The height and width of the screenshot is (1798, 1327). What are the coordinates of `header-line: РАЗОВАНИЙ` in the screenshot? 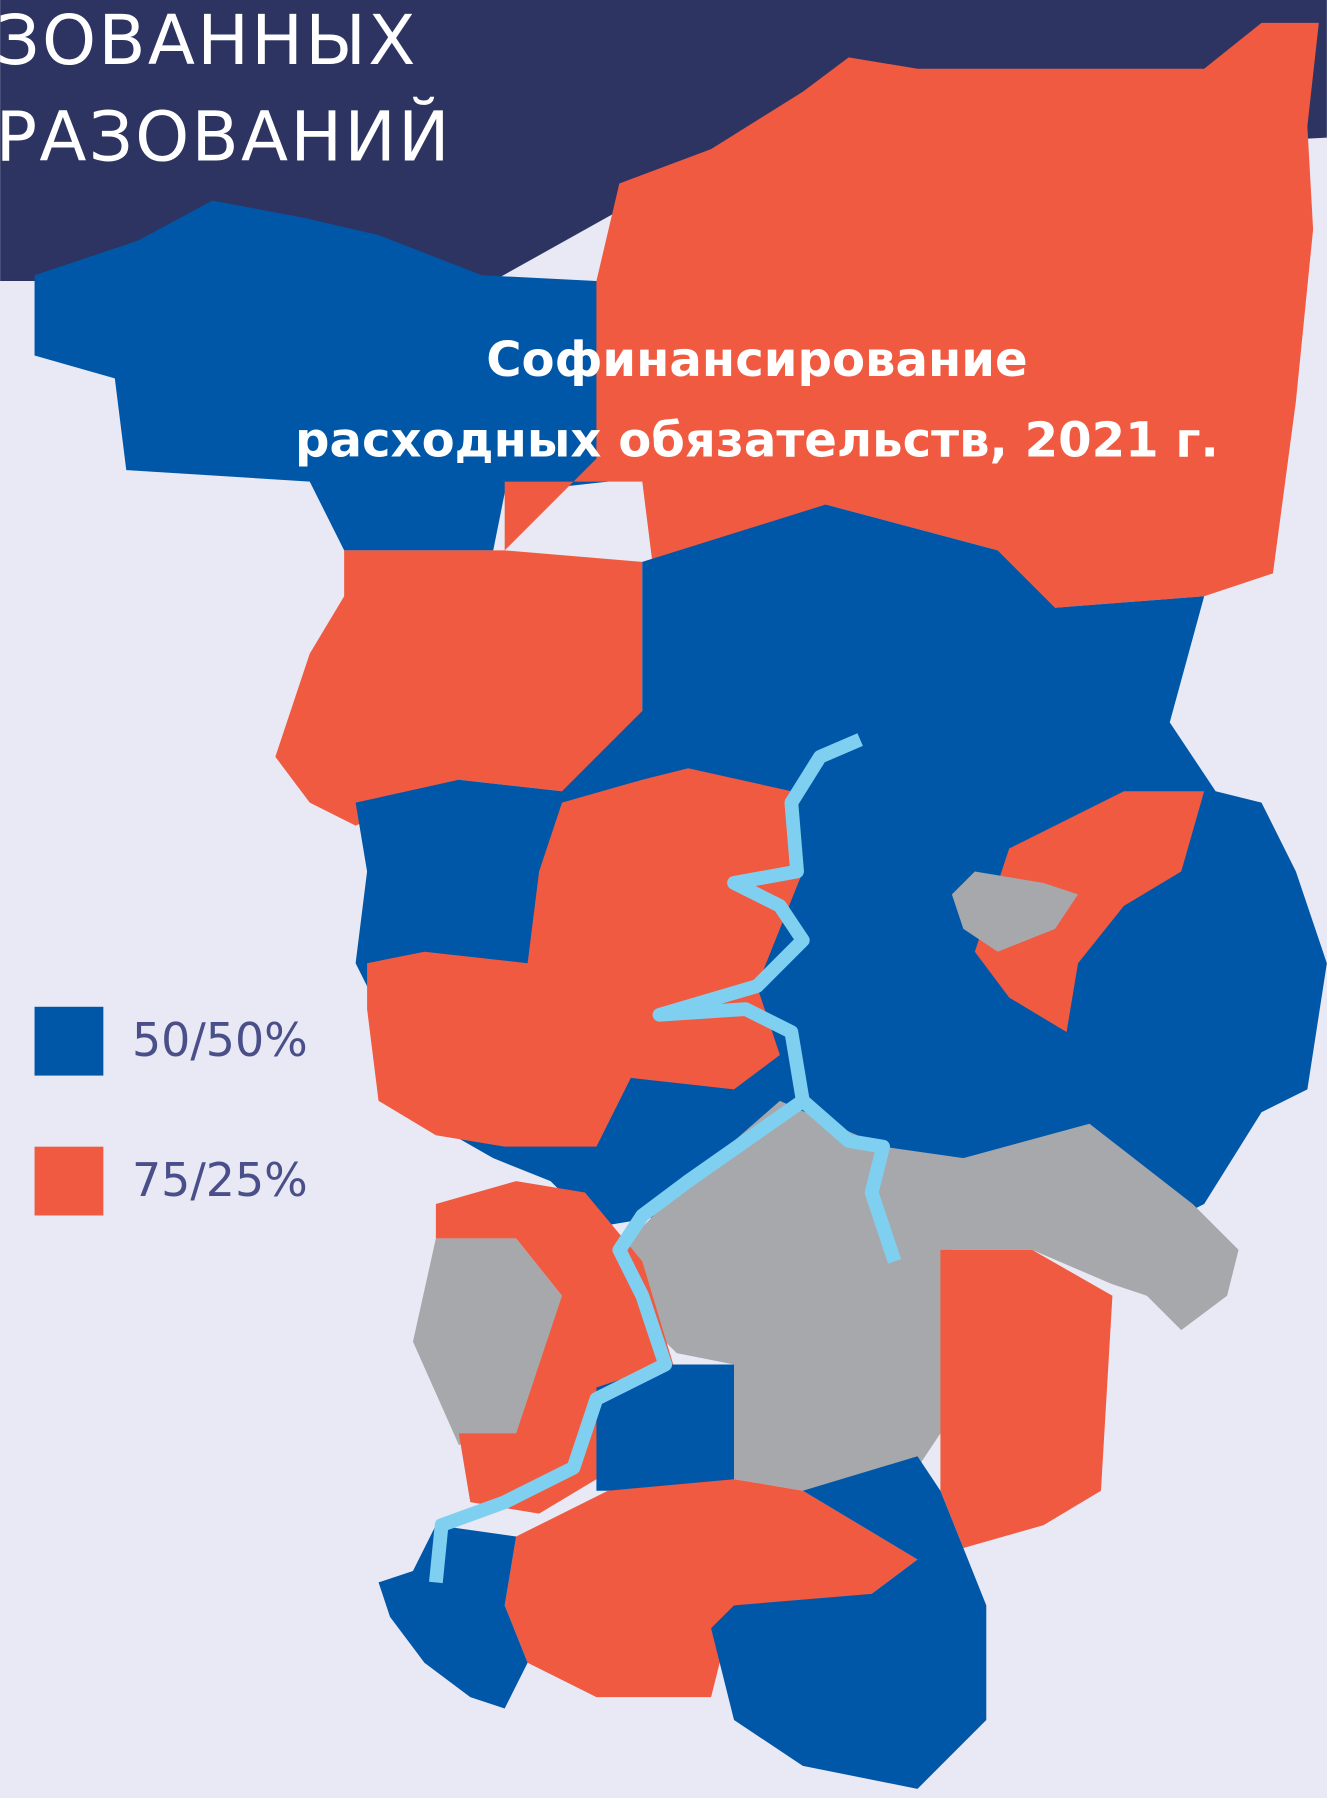 It's located at (226, 137).